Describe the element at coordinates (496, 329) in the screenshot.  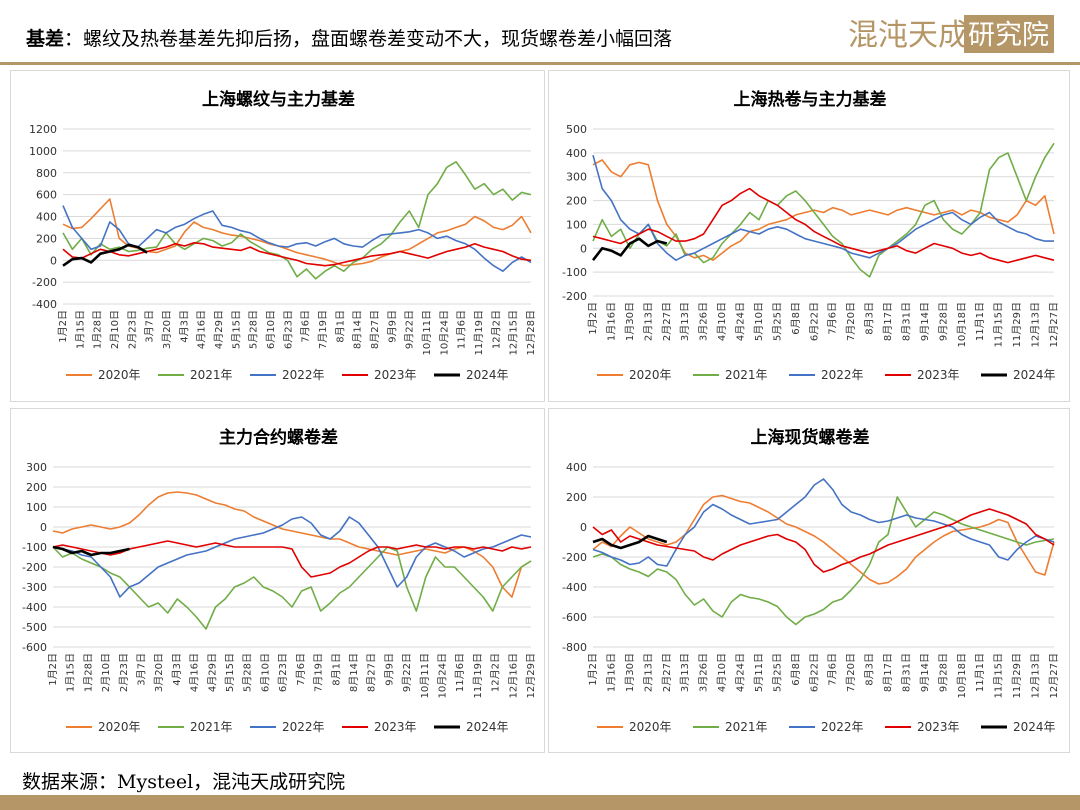
I see `x-tick-label: 12月2日` at that location.